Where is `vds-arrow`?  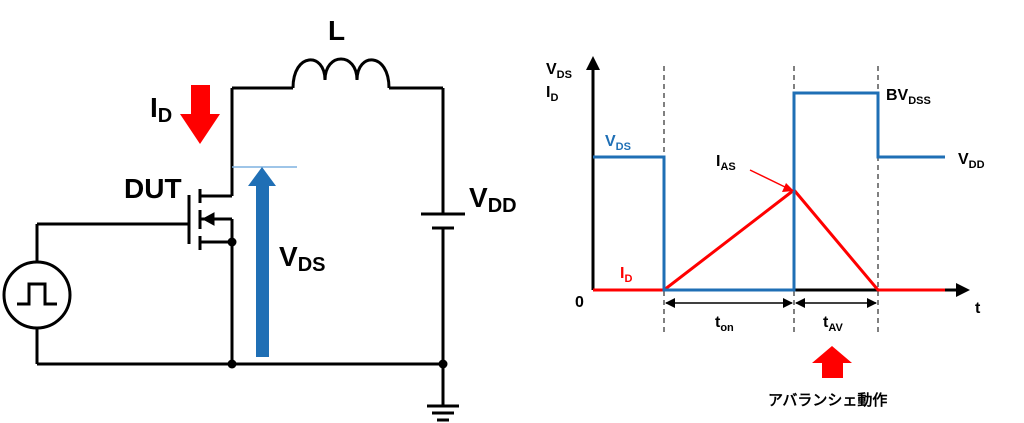 vds-arrow is located at coordinates (262, 262).